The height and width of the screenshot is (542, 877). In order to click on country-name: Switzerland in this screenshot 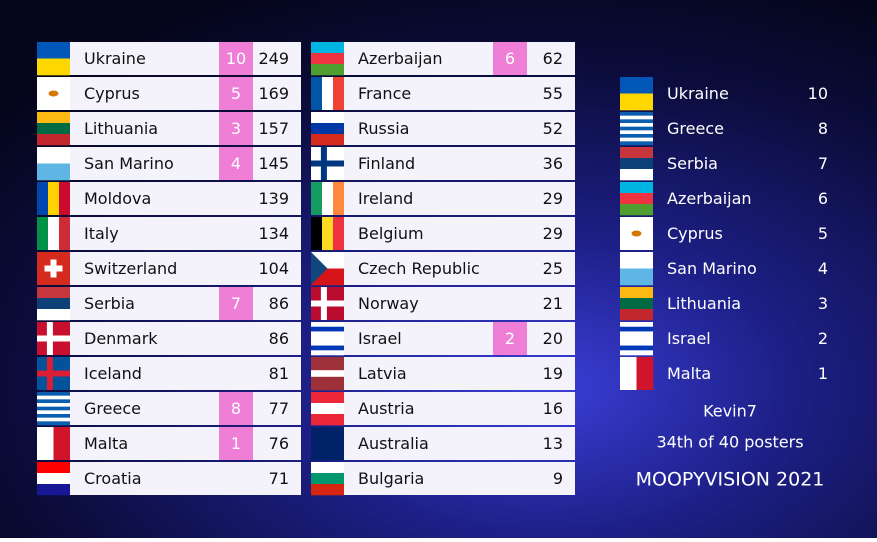, I will do `click(130, 268)`.